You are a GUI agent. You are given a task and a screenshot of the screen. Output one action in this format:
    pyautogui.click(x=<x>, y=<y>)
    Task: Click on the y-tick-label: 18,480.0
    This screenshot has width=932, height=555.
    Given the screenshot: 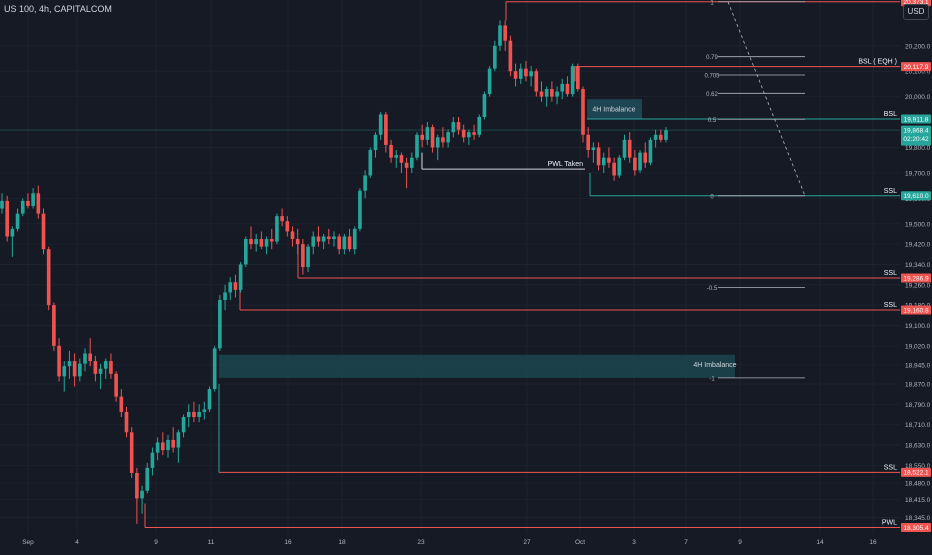 What is the action you would take?
    pyautogui.click(x=918, y=484)
    